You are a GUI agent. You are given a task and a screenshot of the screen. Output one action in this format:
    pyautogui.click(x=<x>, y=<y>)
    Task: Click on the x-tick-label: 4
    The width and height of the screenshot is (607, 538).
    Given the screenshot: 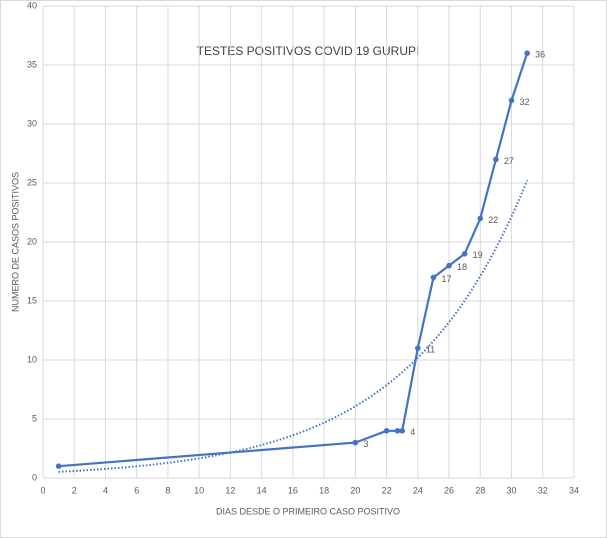 What is the action you would take?
    pyautogui.click(x=105, y=490)
    